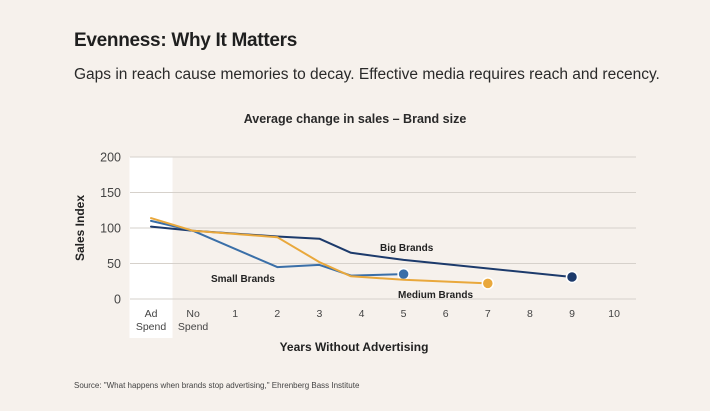 This screenshot has width=710, height=411. I want to click on x-tick-label: 4, so click(362, 314).